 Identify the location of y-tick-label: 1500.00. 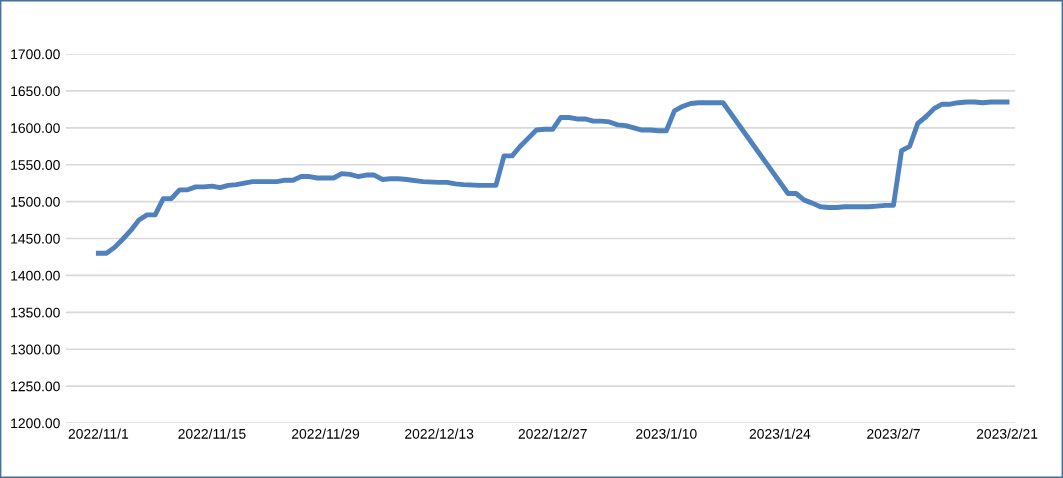
(35, 201).